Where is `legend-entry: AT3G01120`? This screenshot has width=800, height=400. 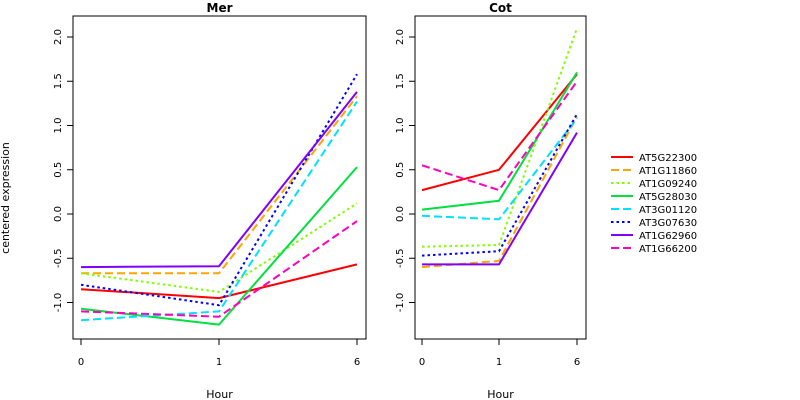 legend-entry: AT3G01120 is located at coordinates (668, 210).